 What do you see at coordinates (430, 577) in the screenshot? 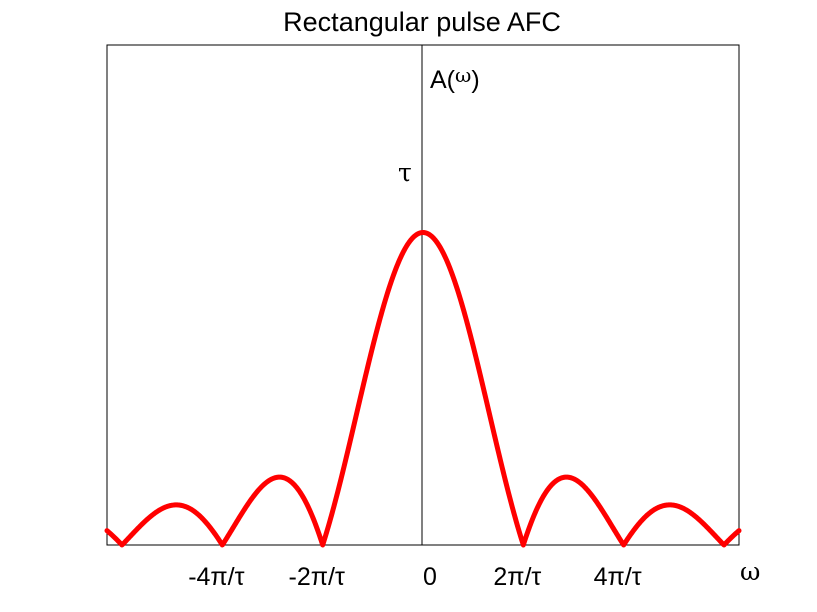
I see `x-tick-label: 0` at bounding box center [430, 577].